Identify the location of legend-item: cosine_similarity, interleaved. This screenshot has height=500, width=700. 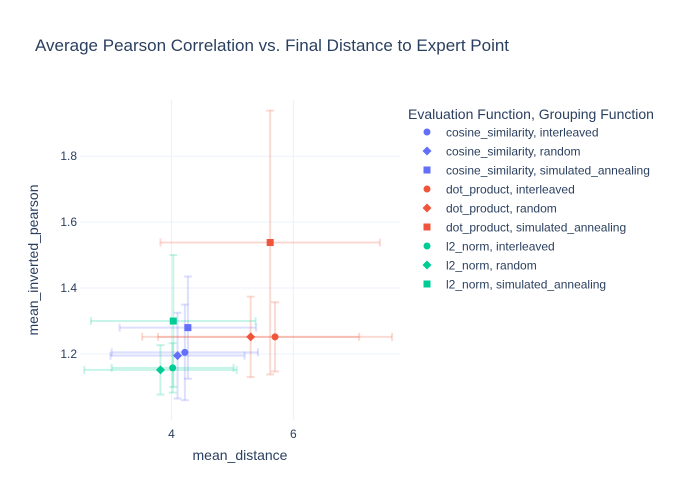
(511, 133).